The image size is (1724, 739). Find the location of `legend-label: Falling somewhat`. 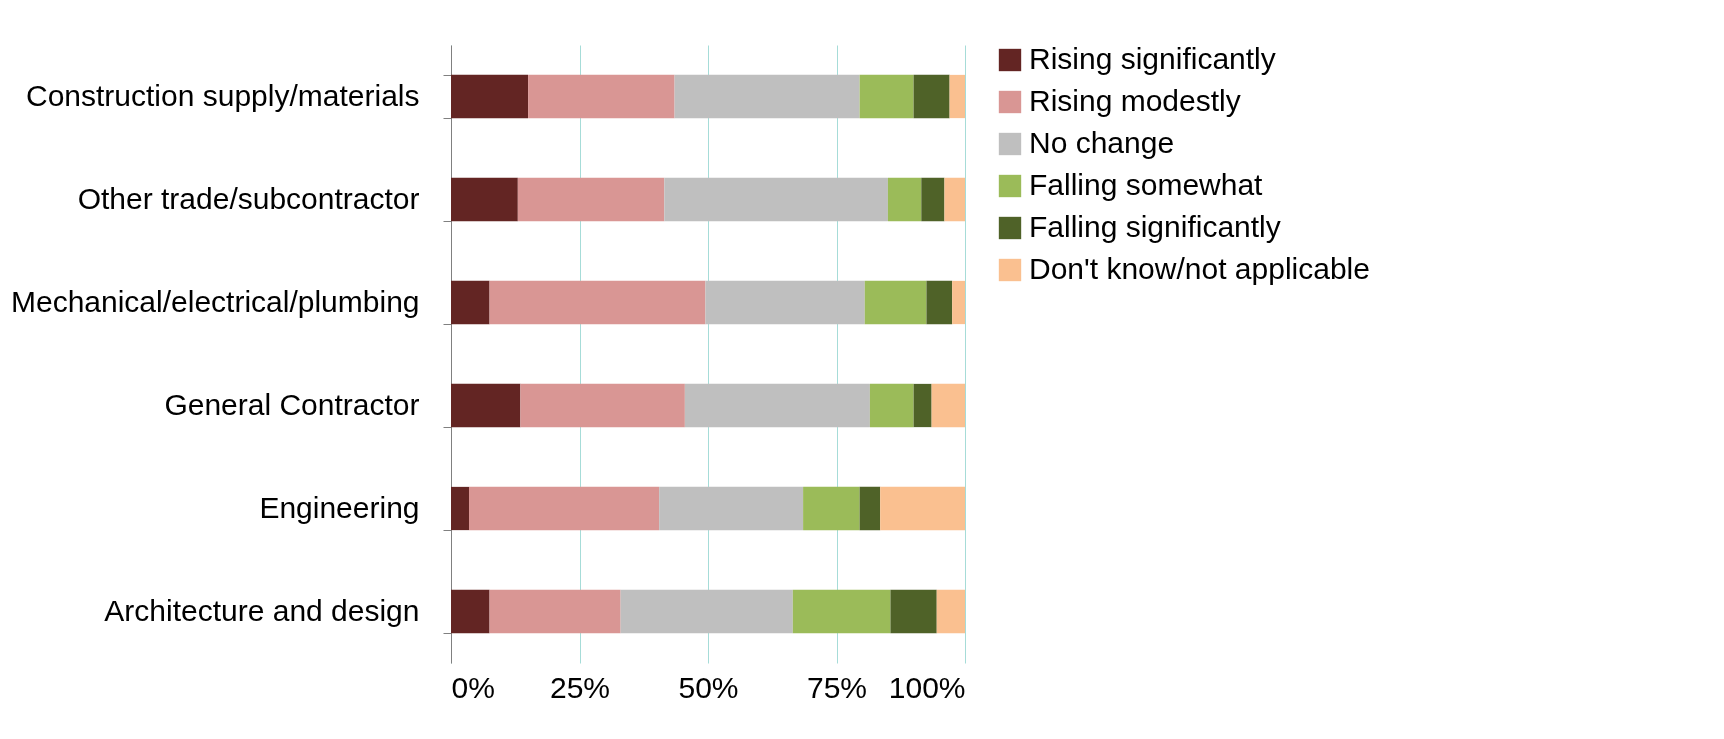

legend-label: Falling somewhat is located at coordinates (1146, 184).